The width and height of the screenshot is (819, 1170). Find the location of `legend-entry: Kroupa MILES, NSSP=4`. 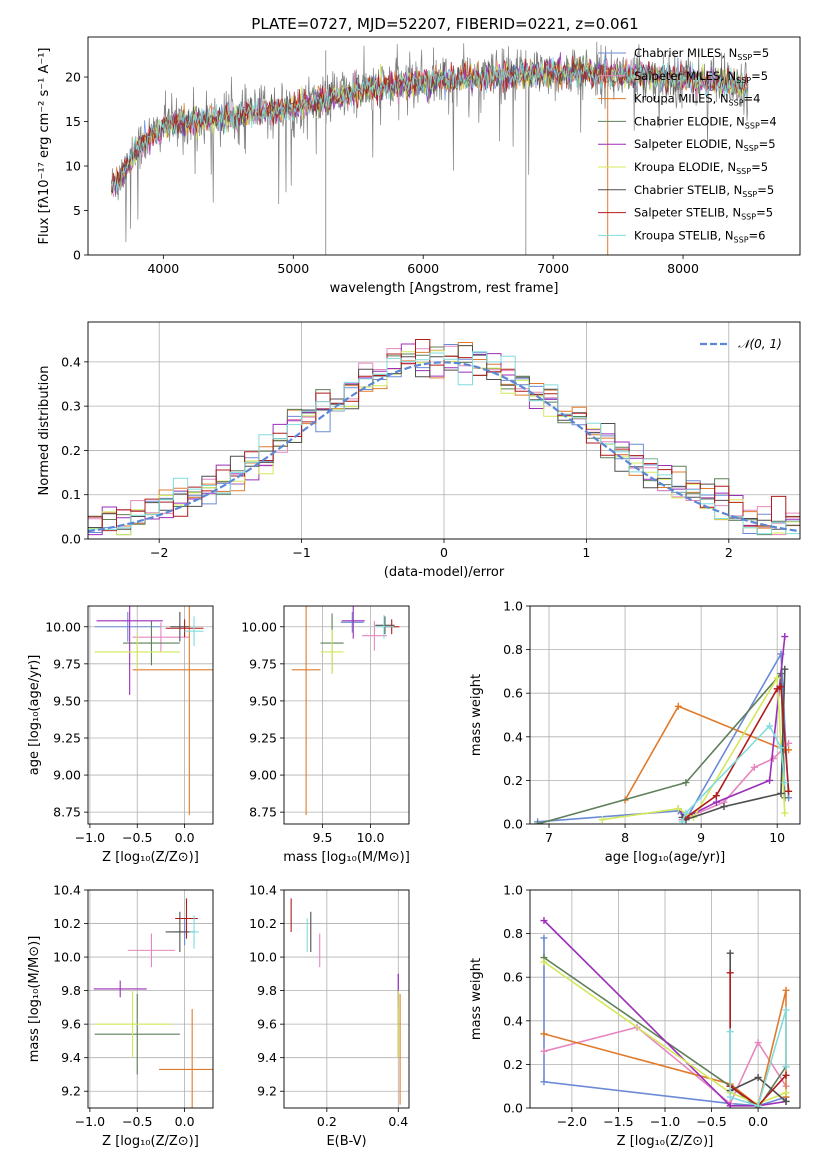

legend-entry: Kroupa MILES, NSSP=4 is located at coordinates (697, 100).